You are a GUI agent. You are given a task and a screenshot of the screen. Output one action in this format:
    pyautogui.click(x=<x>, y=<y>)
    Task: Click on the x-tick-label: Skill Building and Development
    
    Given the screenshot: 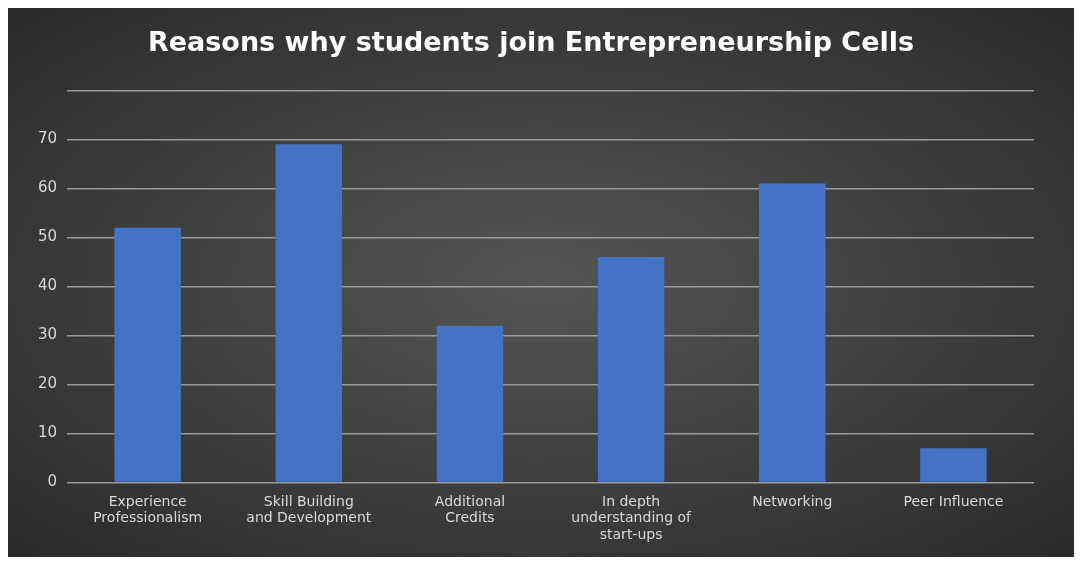 What is the action you would take?
    pyautogui.click(x=309, y=509)
    